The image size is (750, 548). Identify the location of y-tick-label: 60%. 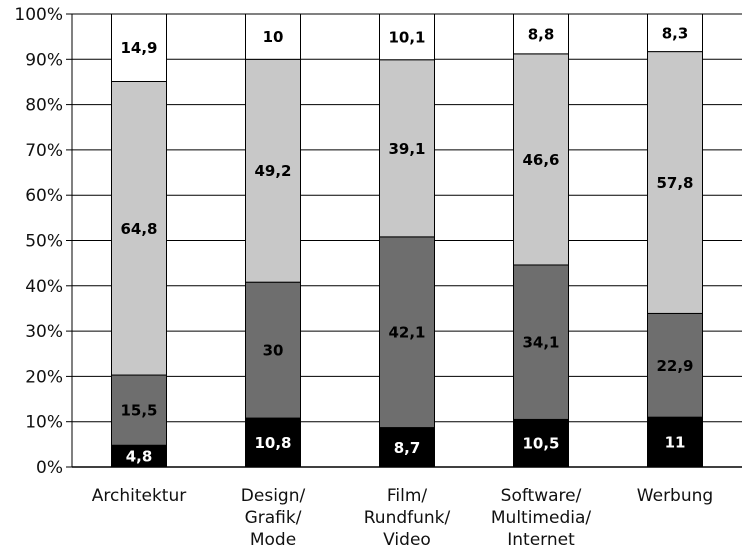
(44, 196).